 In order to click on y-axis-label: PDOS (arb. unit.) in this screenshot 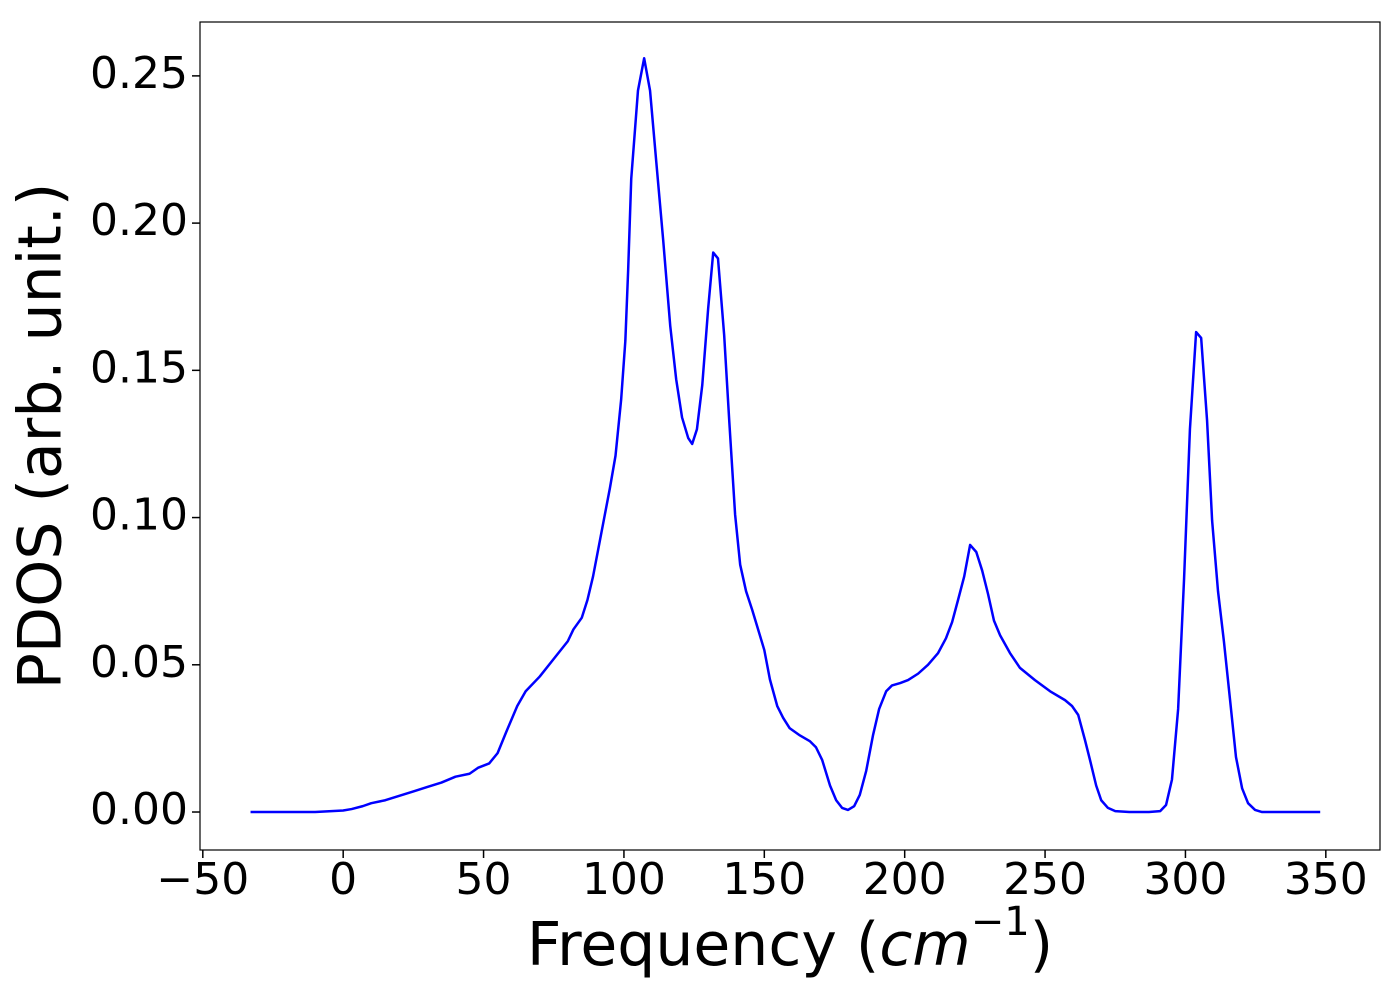, I will do `click(41, 436)`.